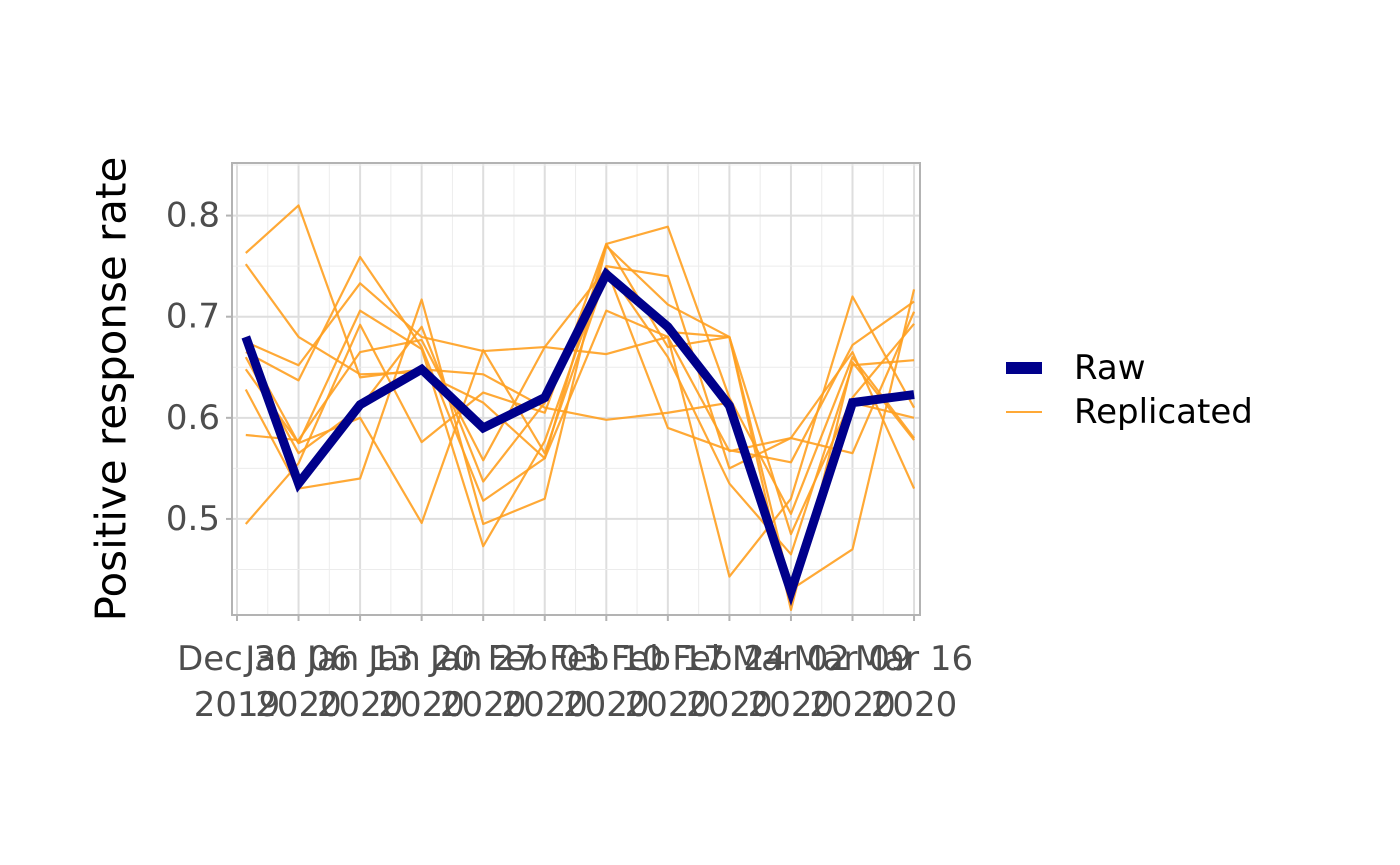 Image resolution: width=1400 pixels, height=865 pixels. I want to click on y-tick-label: 0.7, so click(193, 317).